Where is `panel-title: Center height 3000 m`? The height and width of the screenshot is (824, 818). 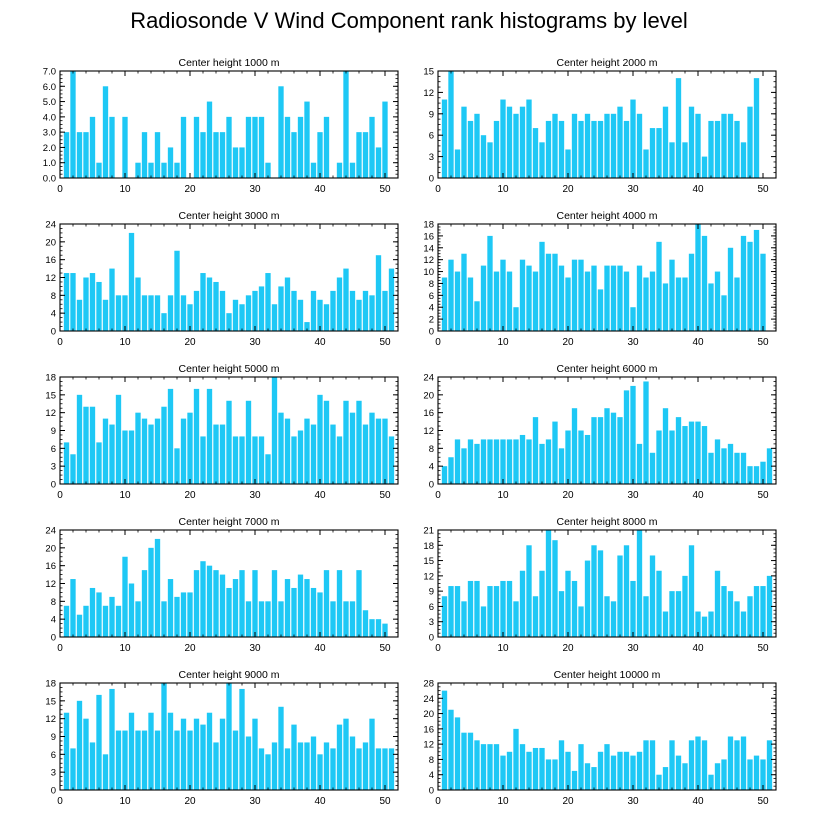 panel-title: Center height 3000 m is located at coordinates (229, 216).